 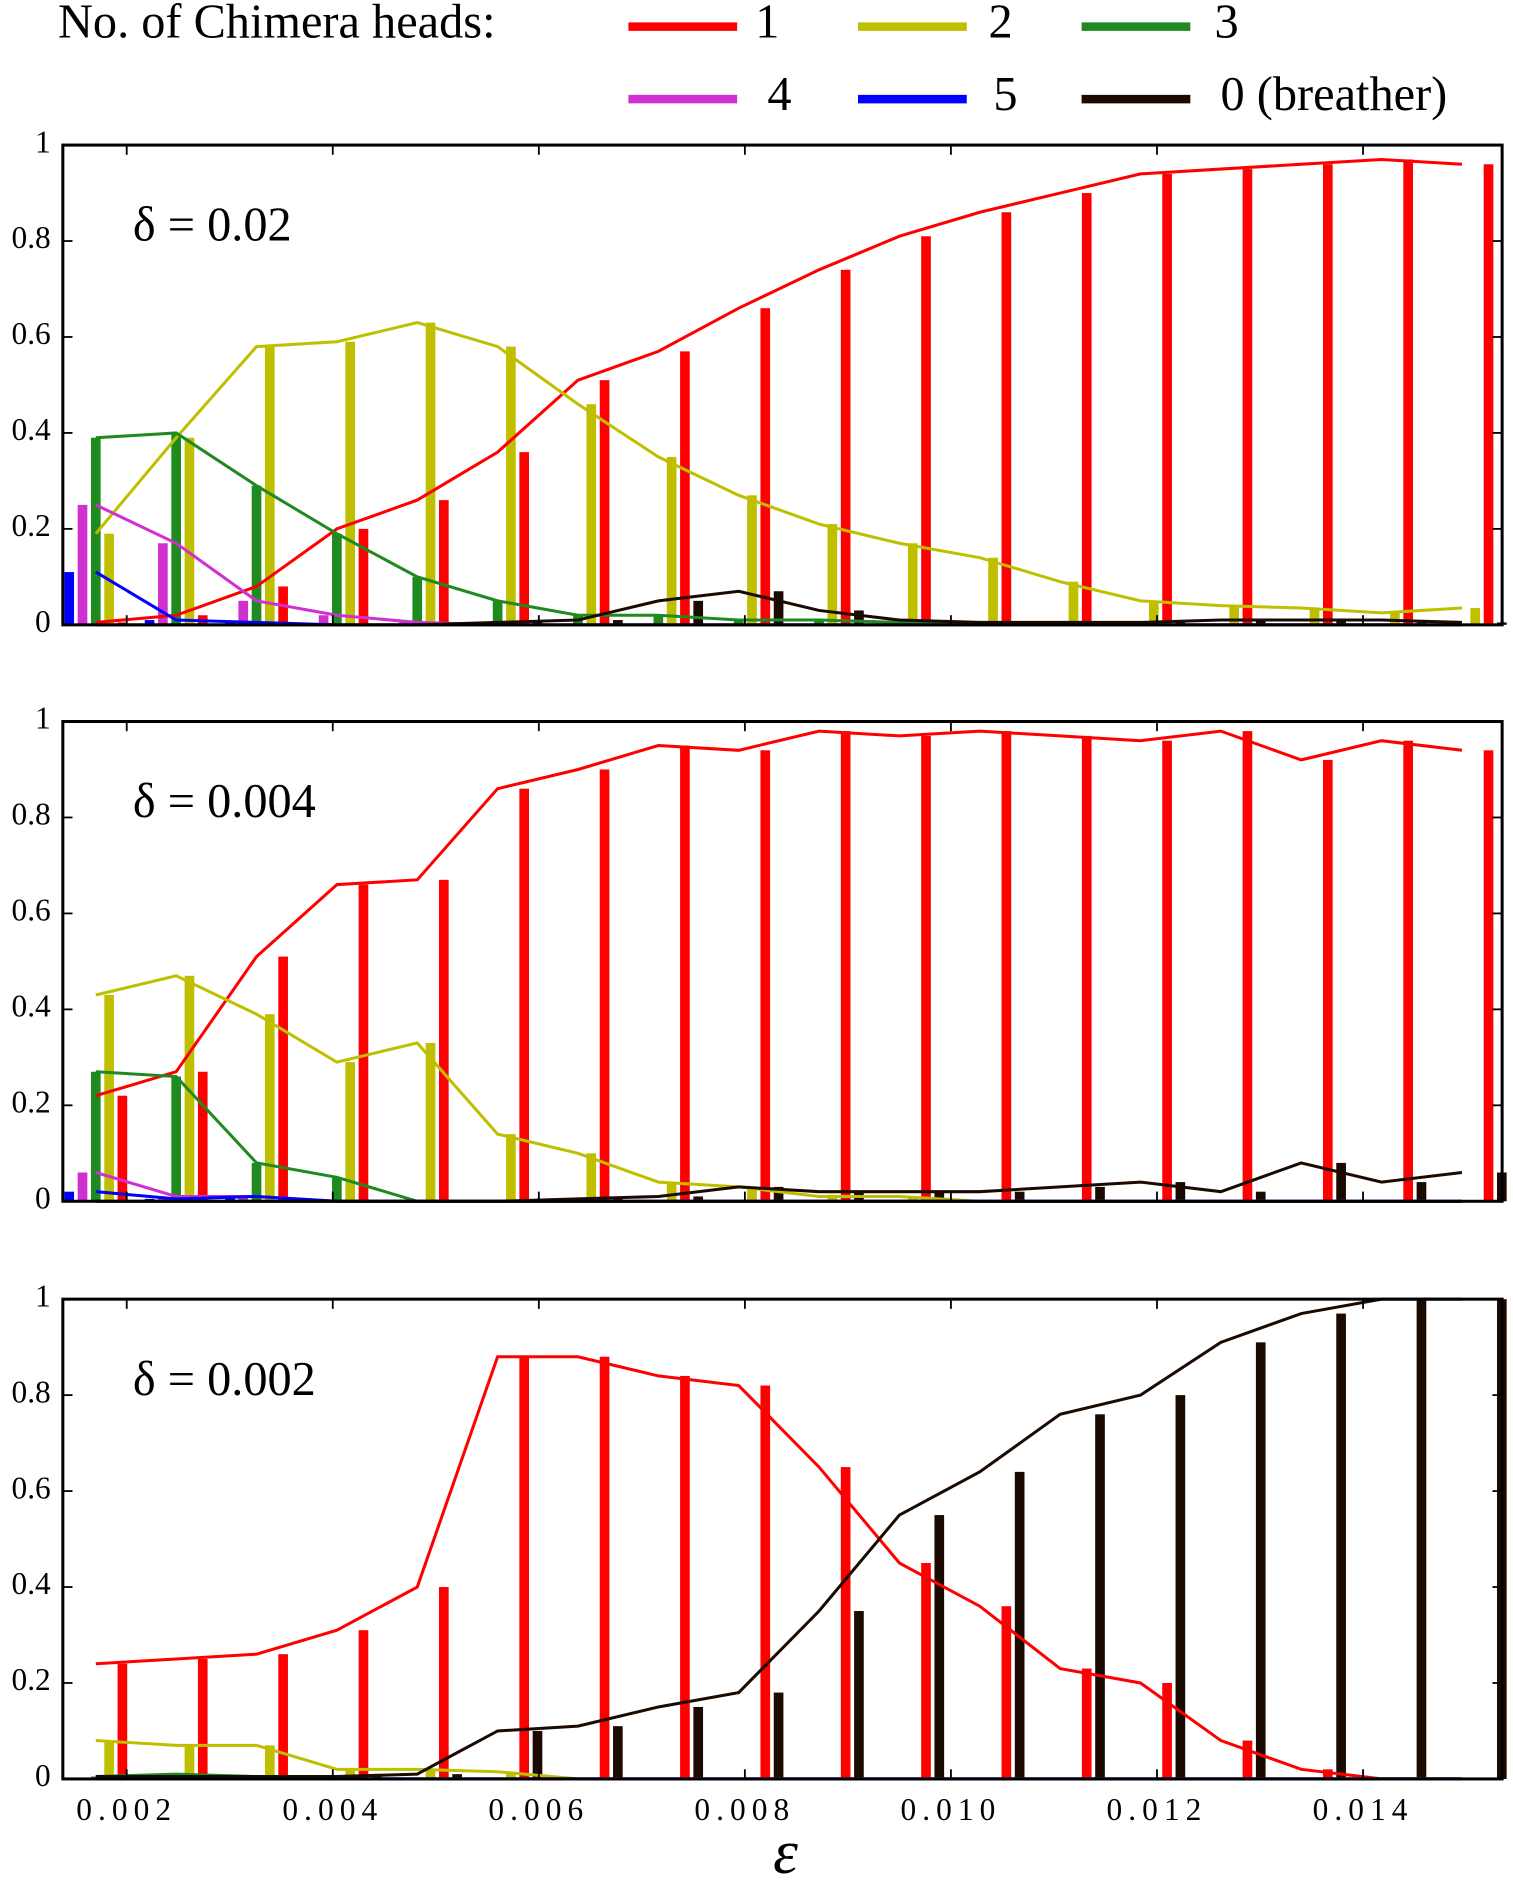 I want to click on legend-title: No. of Chimera heads:, so click(x=277, y=24).